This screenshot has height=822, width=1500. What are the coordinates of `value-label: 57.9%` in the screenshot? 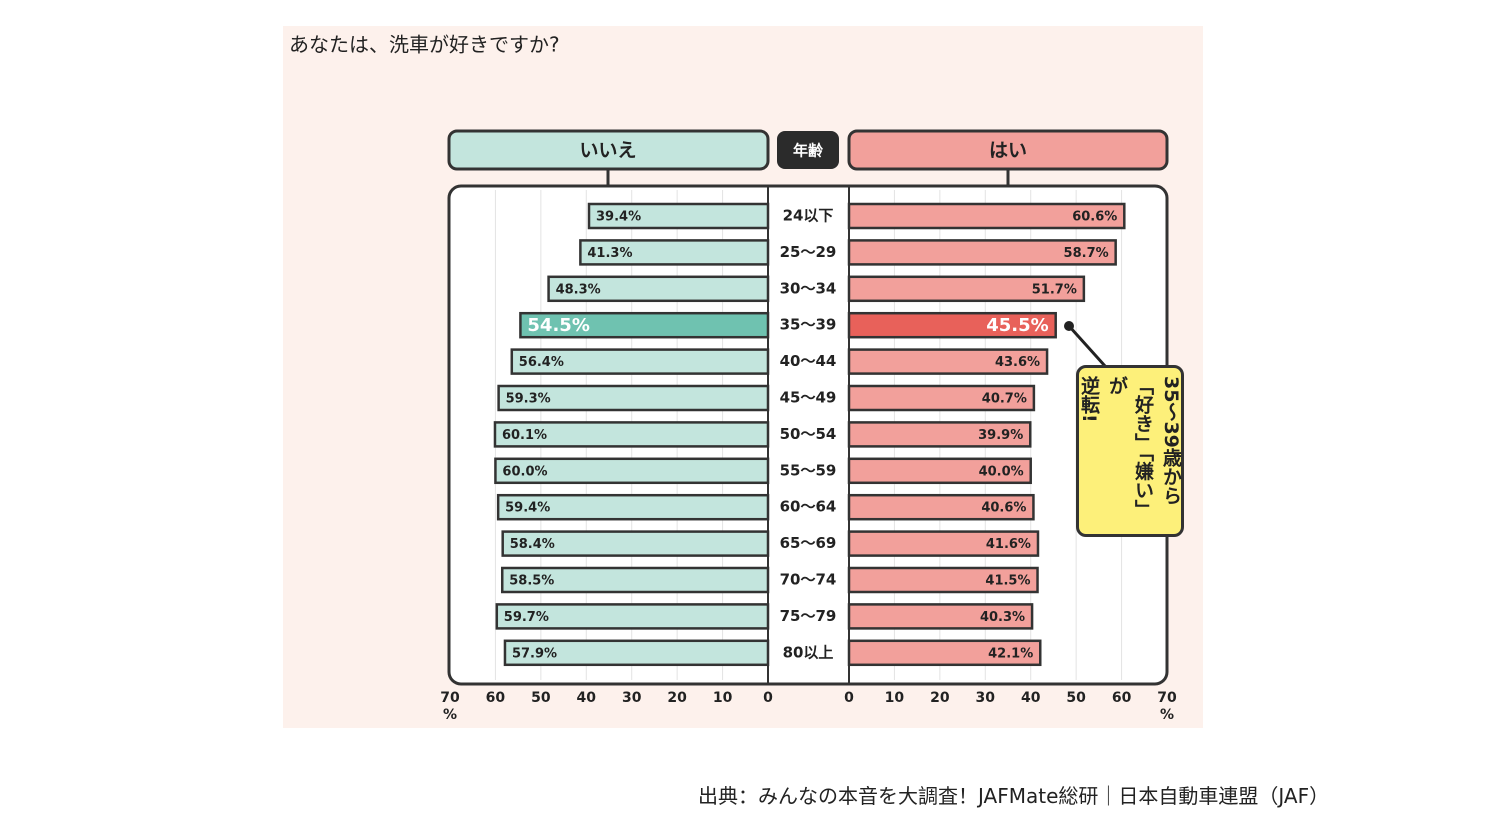 It's located at (534, 653).